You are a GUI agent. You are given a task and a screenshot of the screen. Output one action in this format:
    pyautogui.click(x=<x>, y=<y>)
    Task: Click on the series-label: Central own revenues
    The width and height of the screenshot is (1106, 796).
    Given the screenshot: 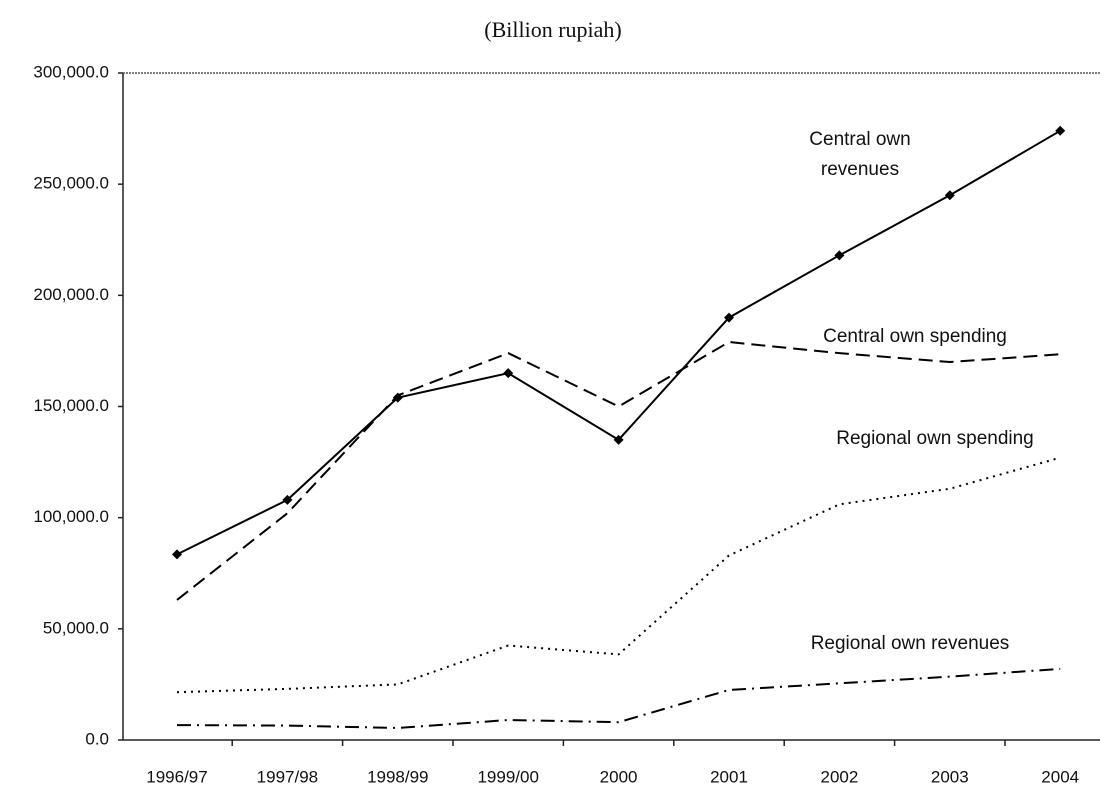 What is the action you would take?
    pyautogui.click(x=860, y=154)
    